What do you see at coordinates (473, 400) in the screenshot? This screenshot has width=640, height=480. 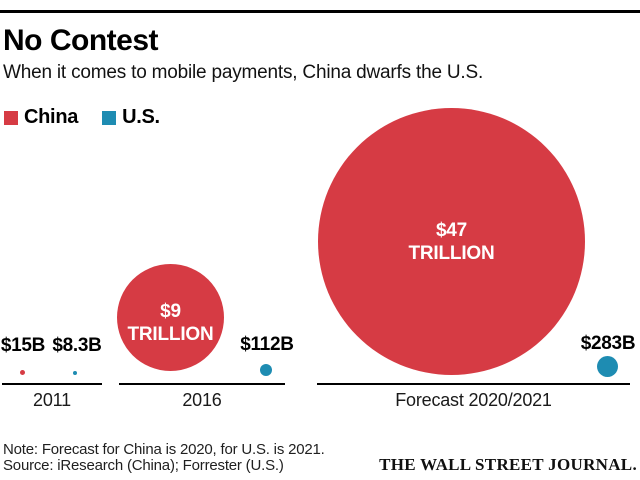 I see `year-label-forecast: Forecast 2020/2021` at bounding box center [473, 400].